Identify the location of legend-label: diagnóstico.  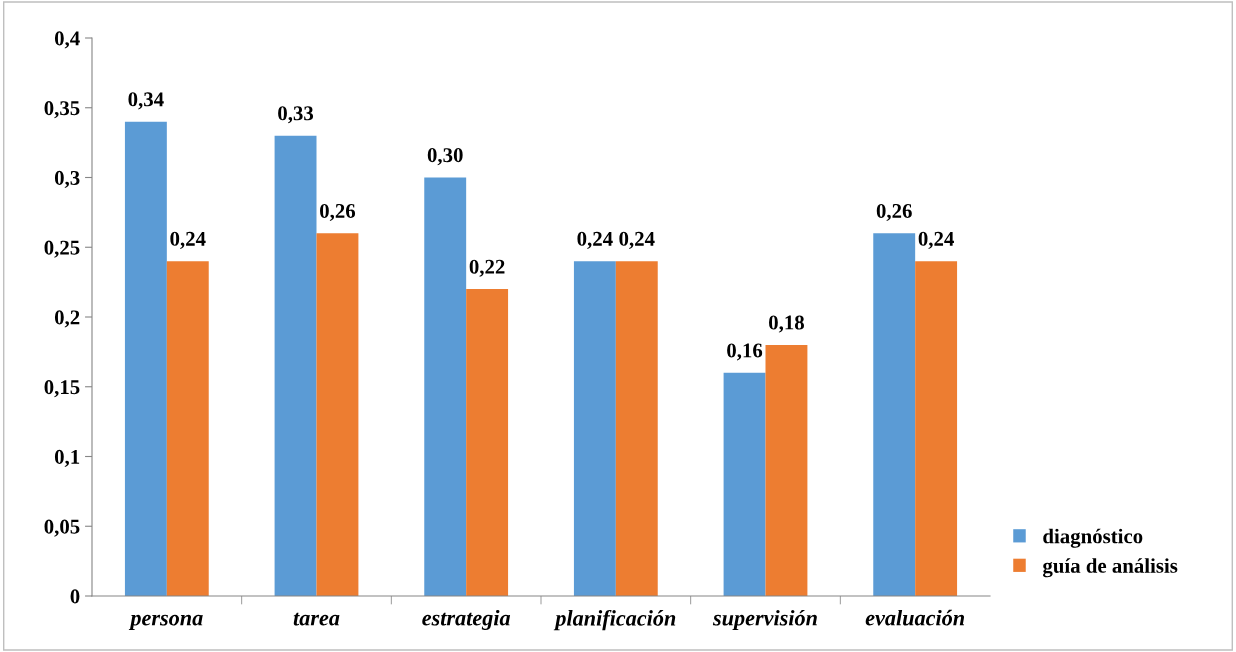
(1093, 538).